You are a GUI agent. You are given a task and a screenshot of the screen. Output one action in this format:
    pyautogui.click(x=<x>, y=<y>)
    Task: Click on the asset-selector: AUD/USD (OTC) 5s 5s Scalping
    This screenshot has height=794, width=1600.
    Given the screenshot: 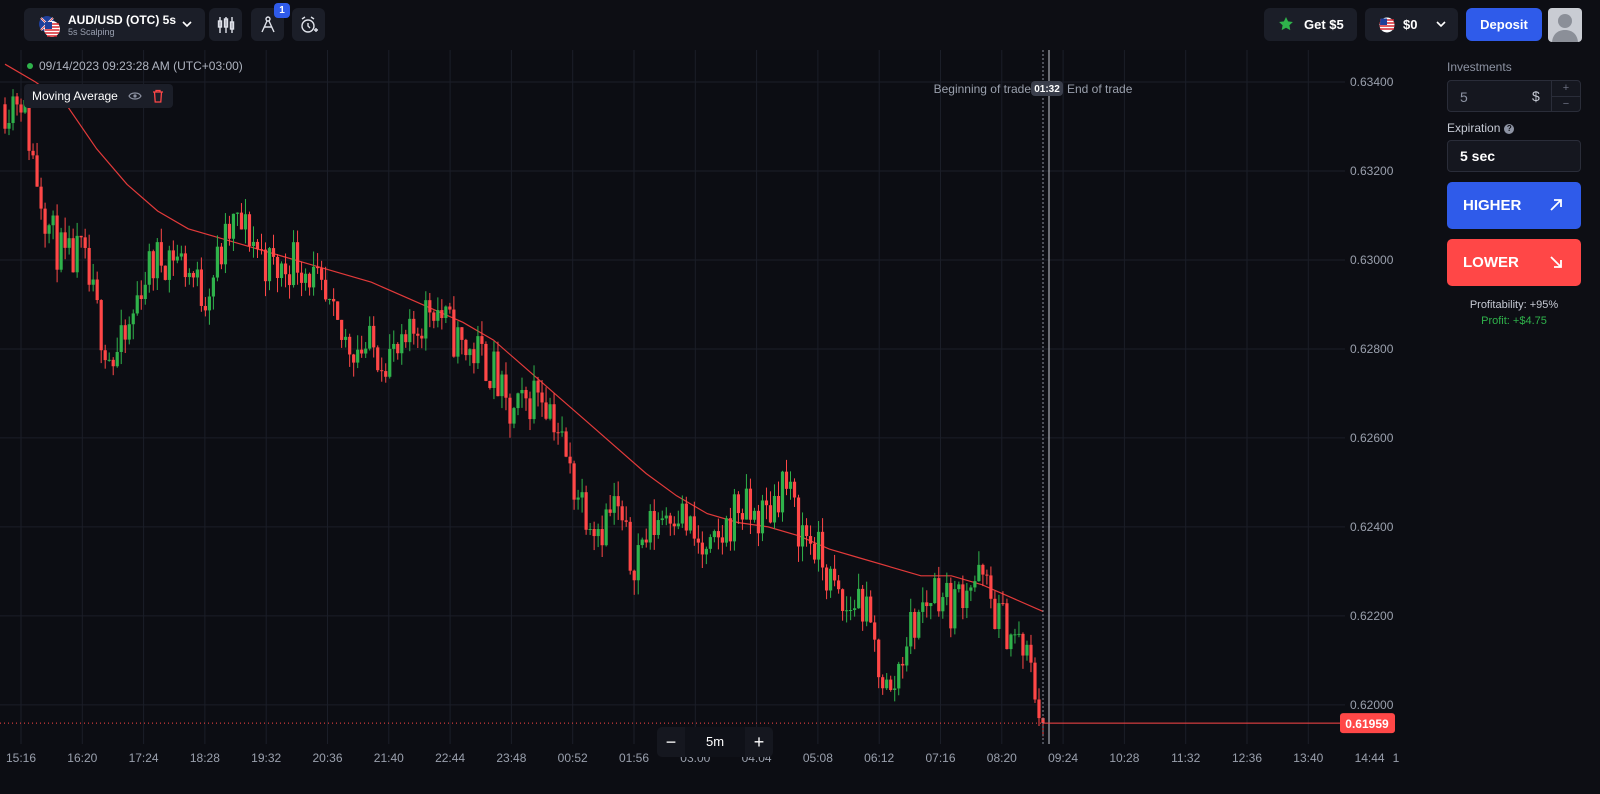 What is the action you would take?
    pyautogui.click(x=114, y=24)
    